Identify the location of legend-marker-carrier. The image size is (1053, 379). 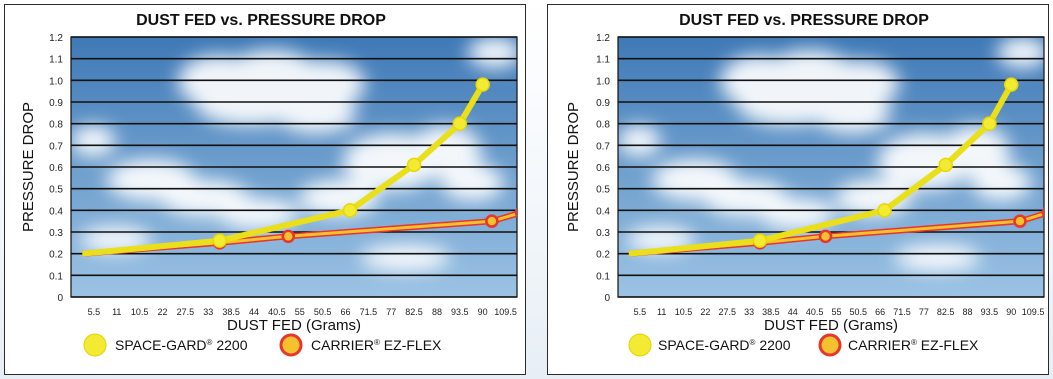
(291, 345).